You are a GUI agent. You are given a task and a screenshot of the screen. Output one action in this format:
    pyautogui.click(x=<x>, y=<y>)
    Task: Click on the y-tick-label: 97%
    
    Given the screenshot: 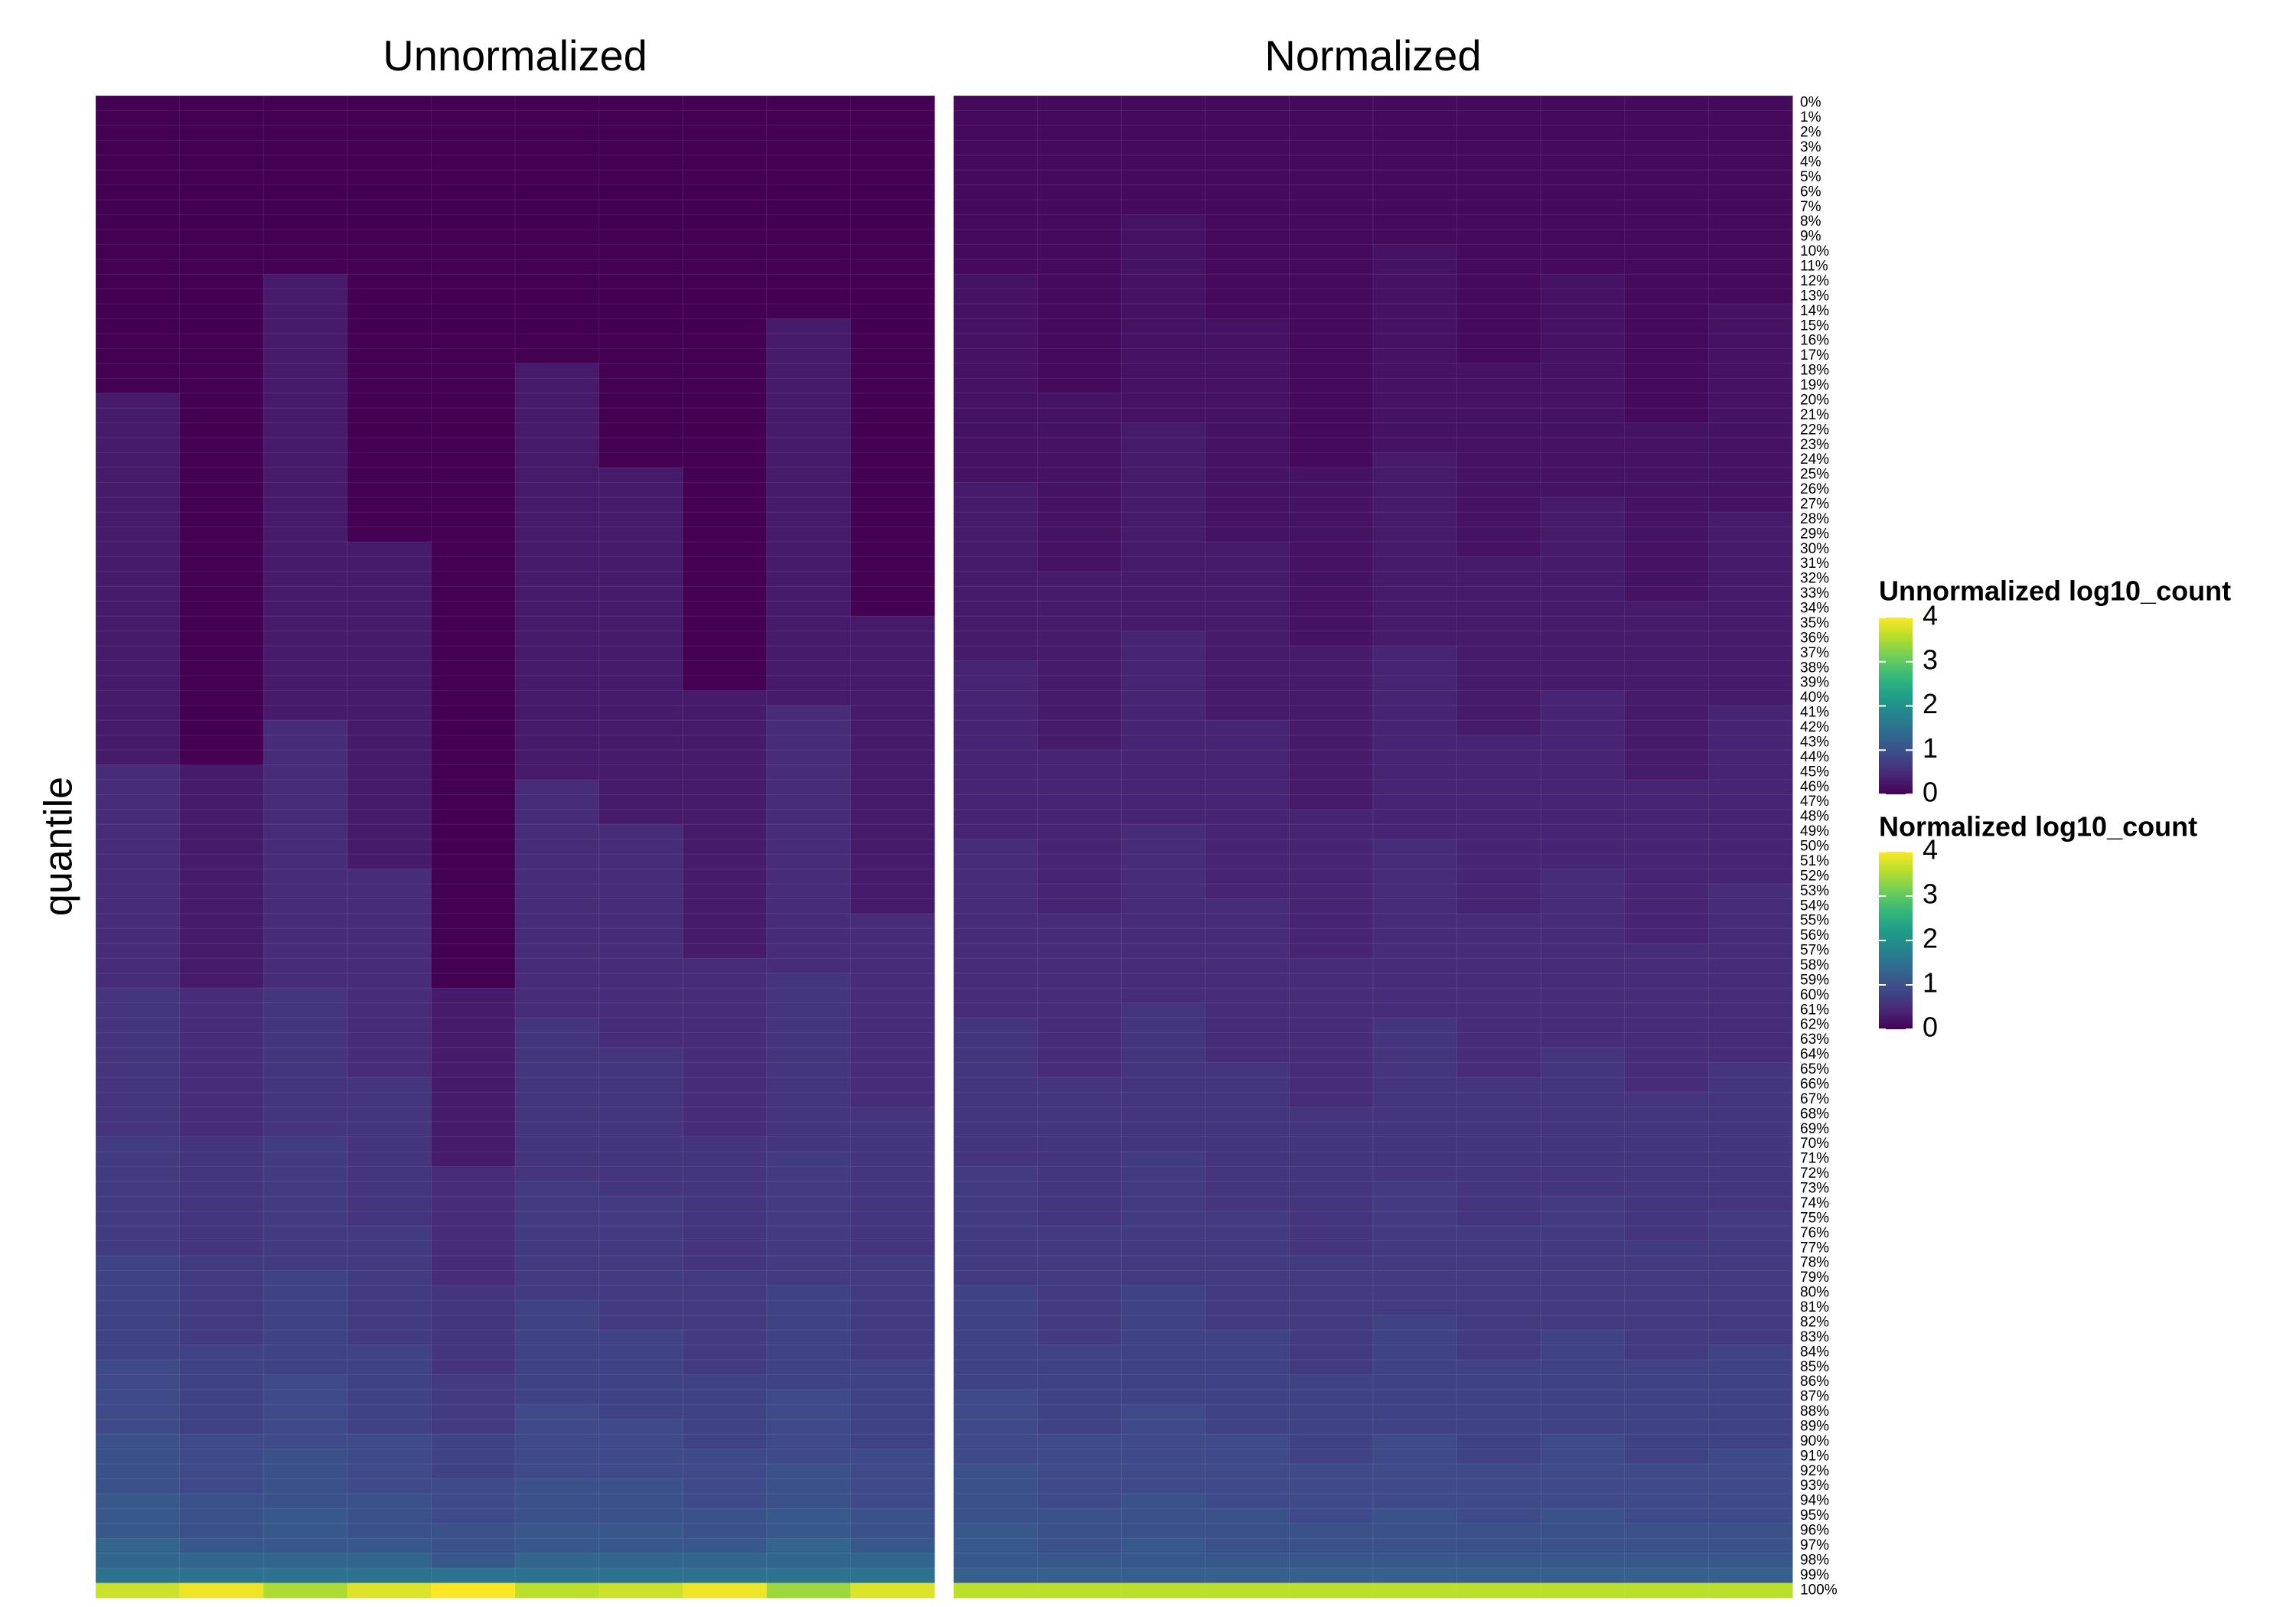 What is the action you would take?
    pyautogui.click(x=1814, y=1545)
    